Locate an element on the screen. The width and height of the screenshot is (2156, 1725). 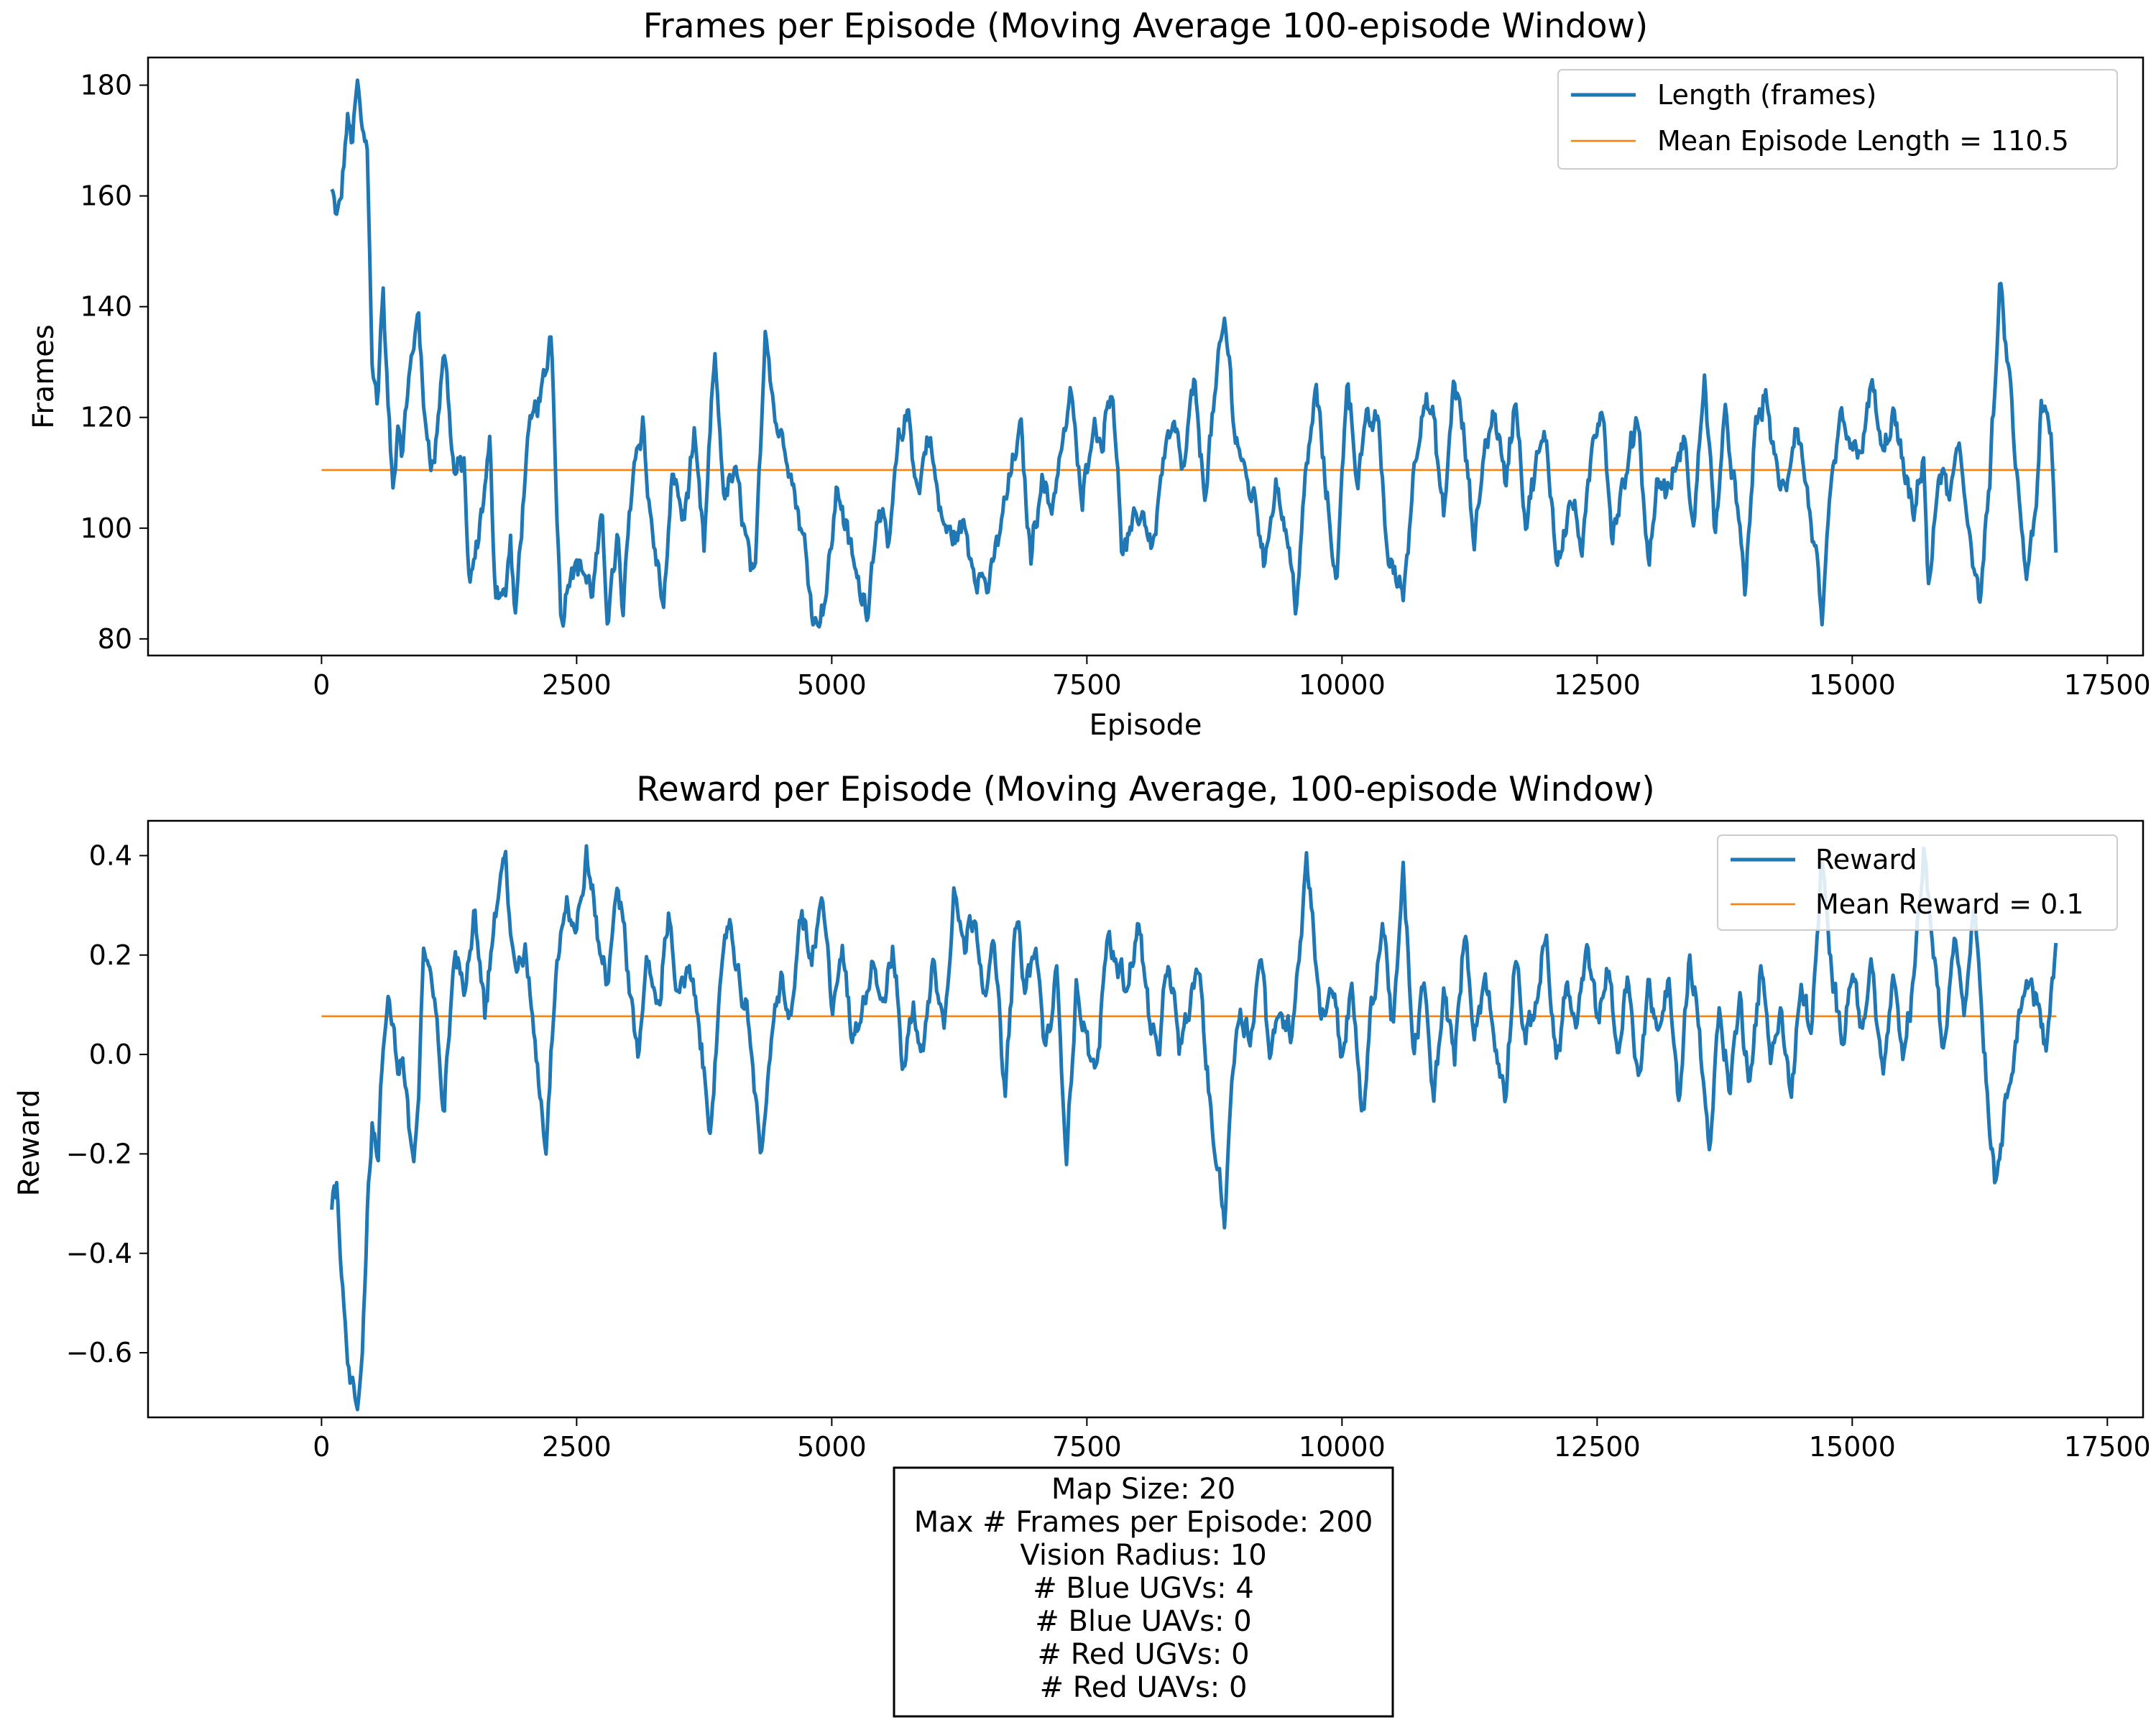
frames-xaxis-label: Episode is located at coordinates (1146, 725).